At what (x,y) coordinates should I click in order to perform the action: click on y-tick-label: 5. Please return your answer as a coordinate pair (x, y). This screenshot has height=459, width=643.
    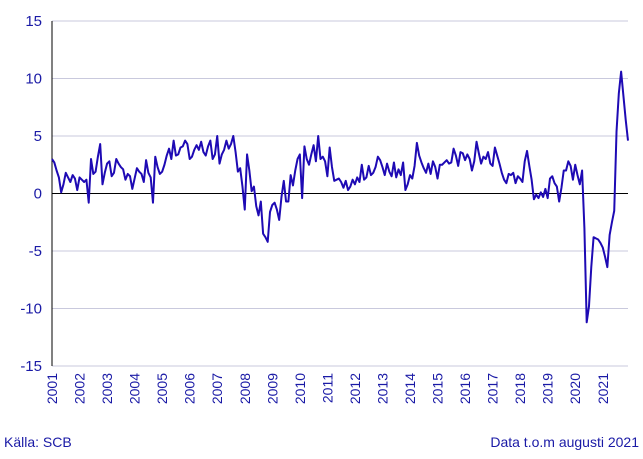
    Looking at the image, I should click on (38, 136).